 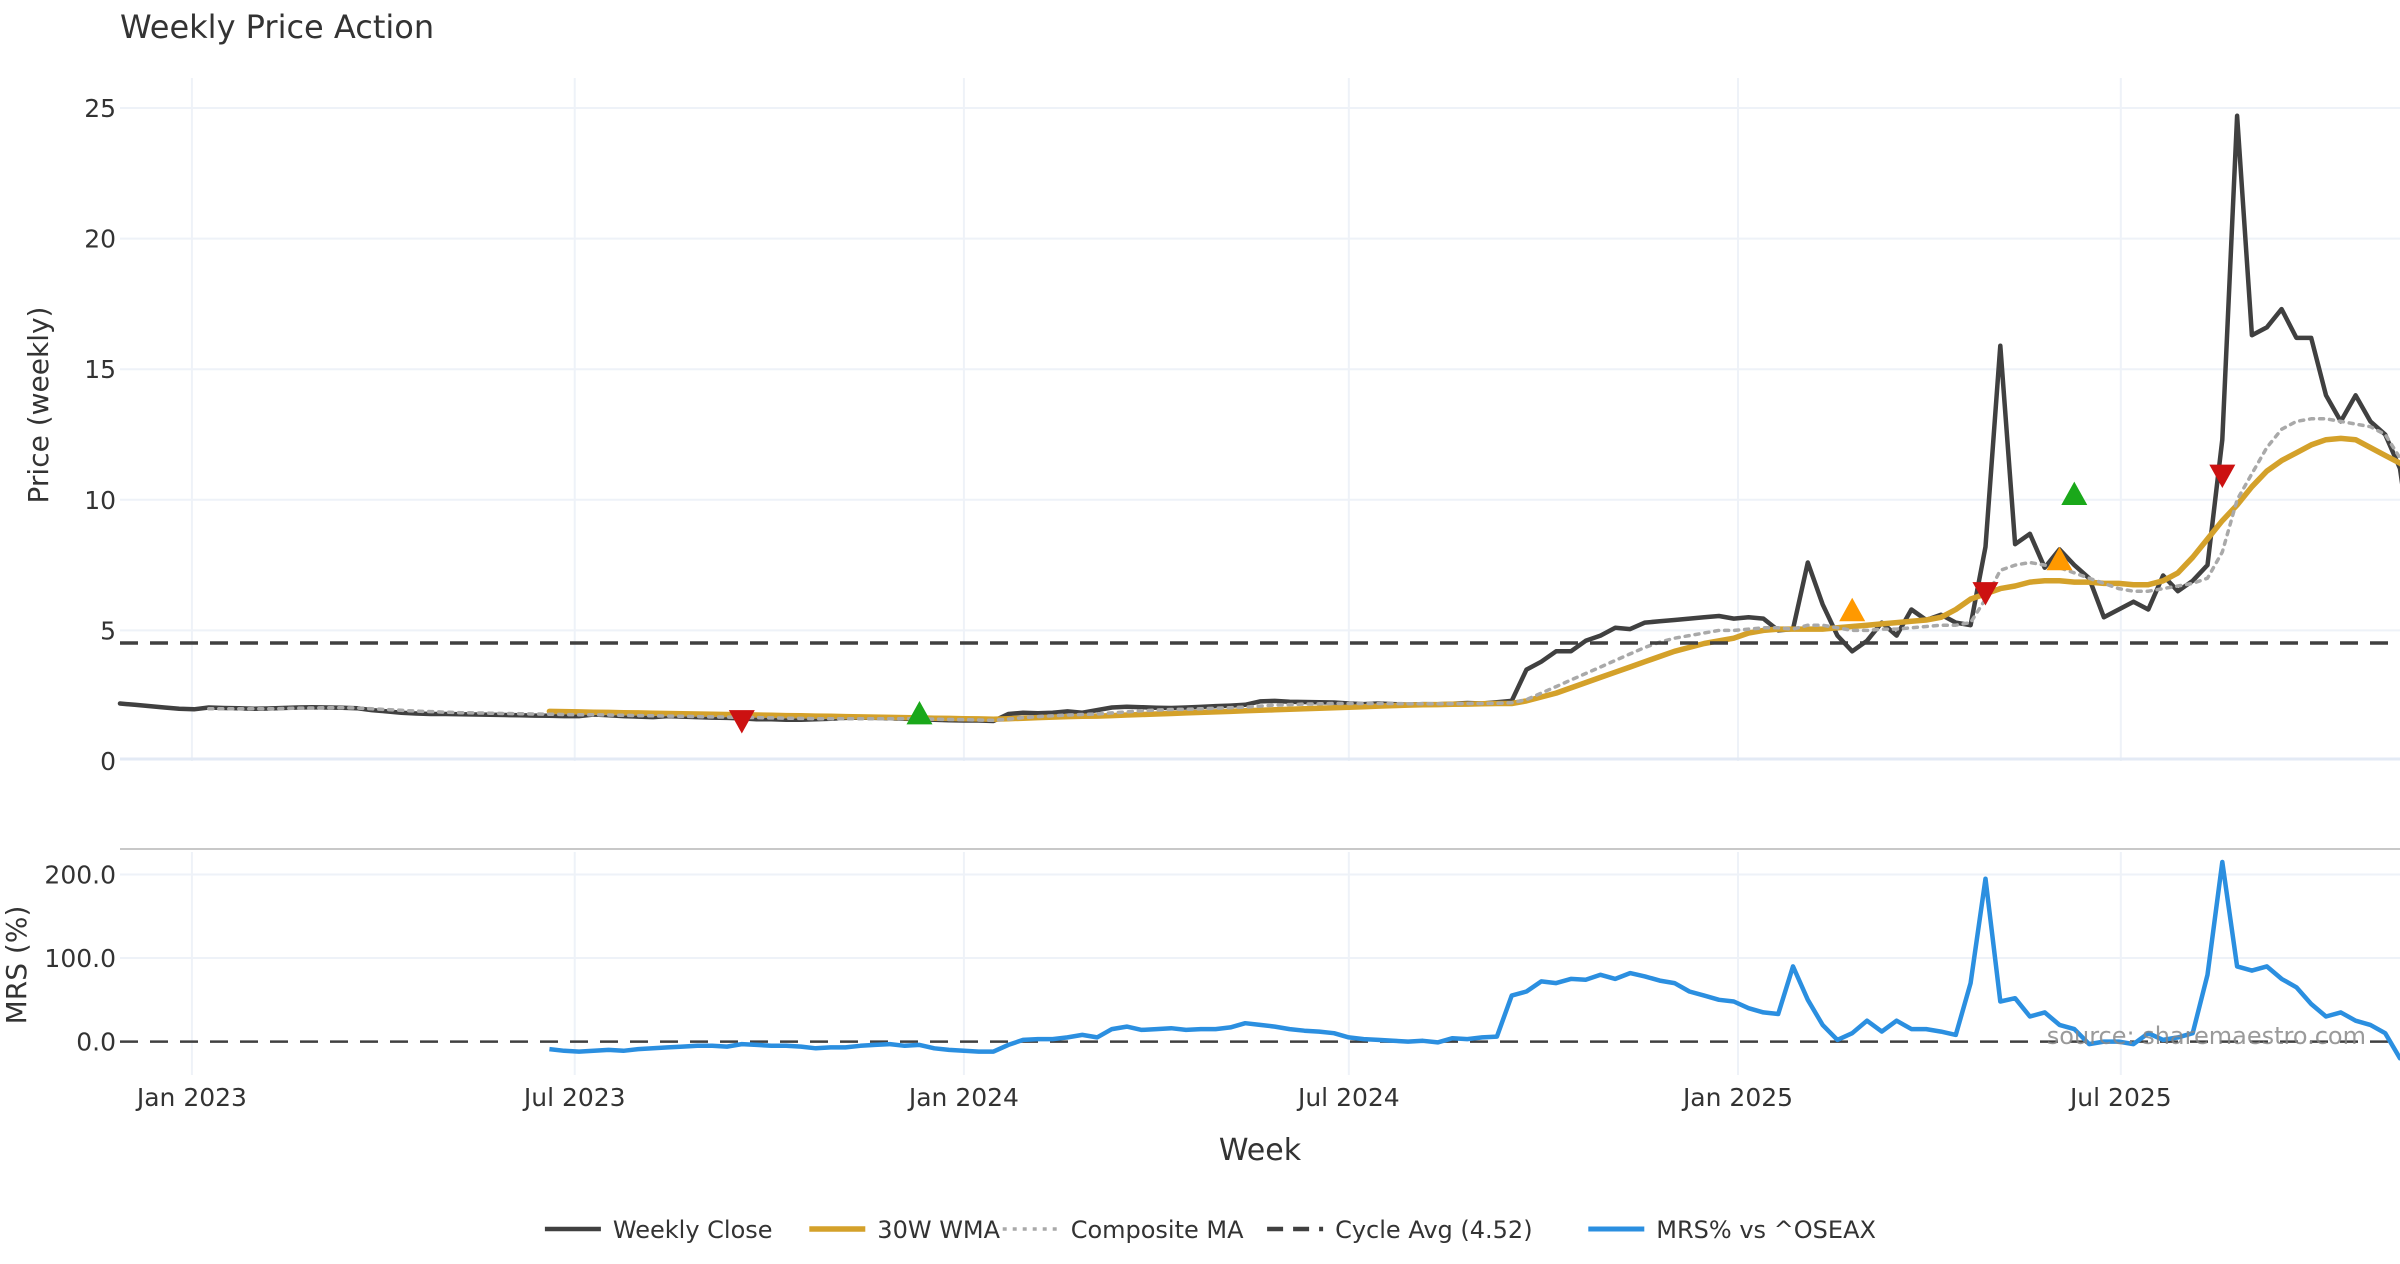 I want to click on mrs-y-tick-label: 100.0, so click(x=80, y=958).